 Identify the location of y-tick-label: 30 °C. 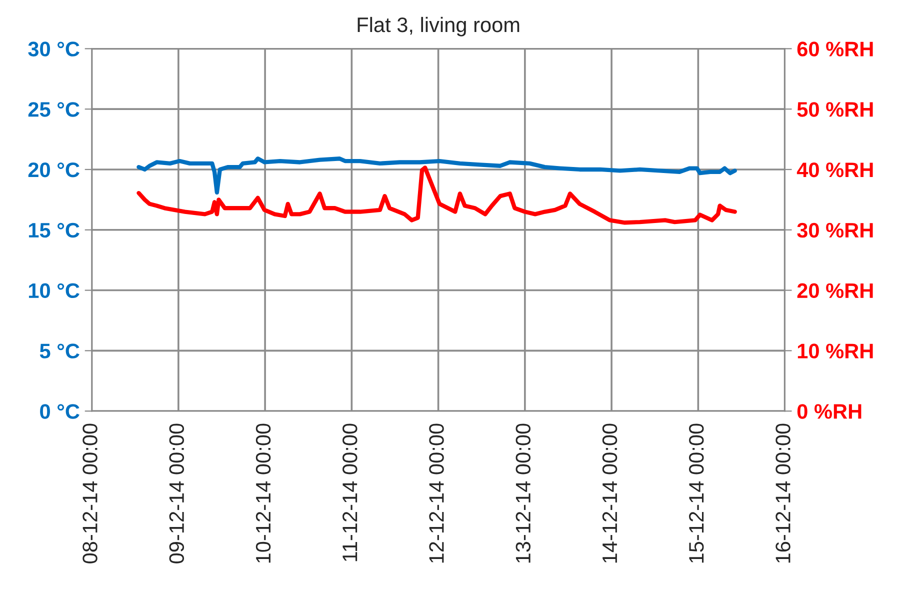
(54, 49).